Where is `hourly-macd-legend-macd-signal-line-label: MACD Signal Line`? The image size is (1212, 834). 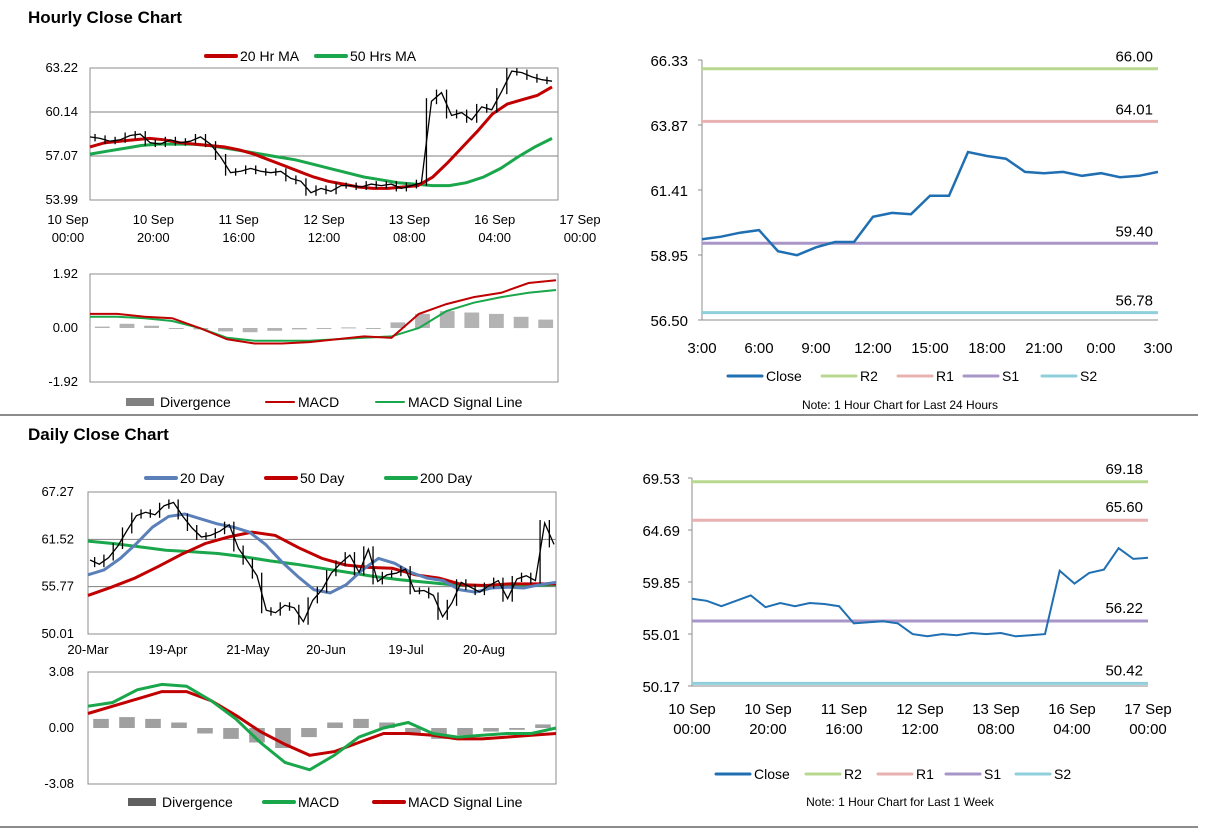 hourly-macd-legend-macd-signal-line-label: MACD Signal Line is located at coordinates (465, 402).